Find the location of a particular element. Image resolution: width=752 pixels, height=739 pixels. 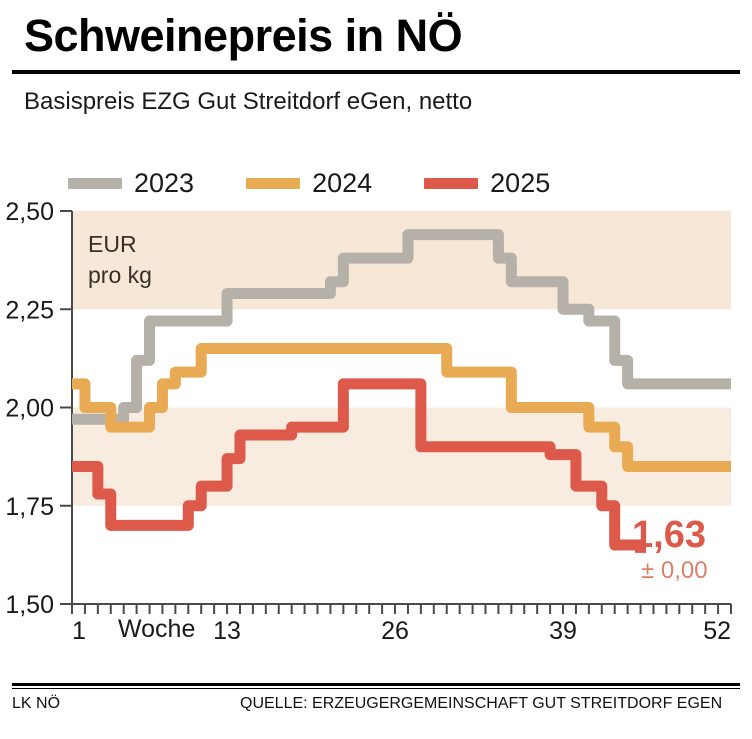

legend-label-2025: 2025 is located at coordinates (520, 183).